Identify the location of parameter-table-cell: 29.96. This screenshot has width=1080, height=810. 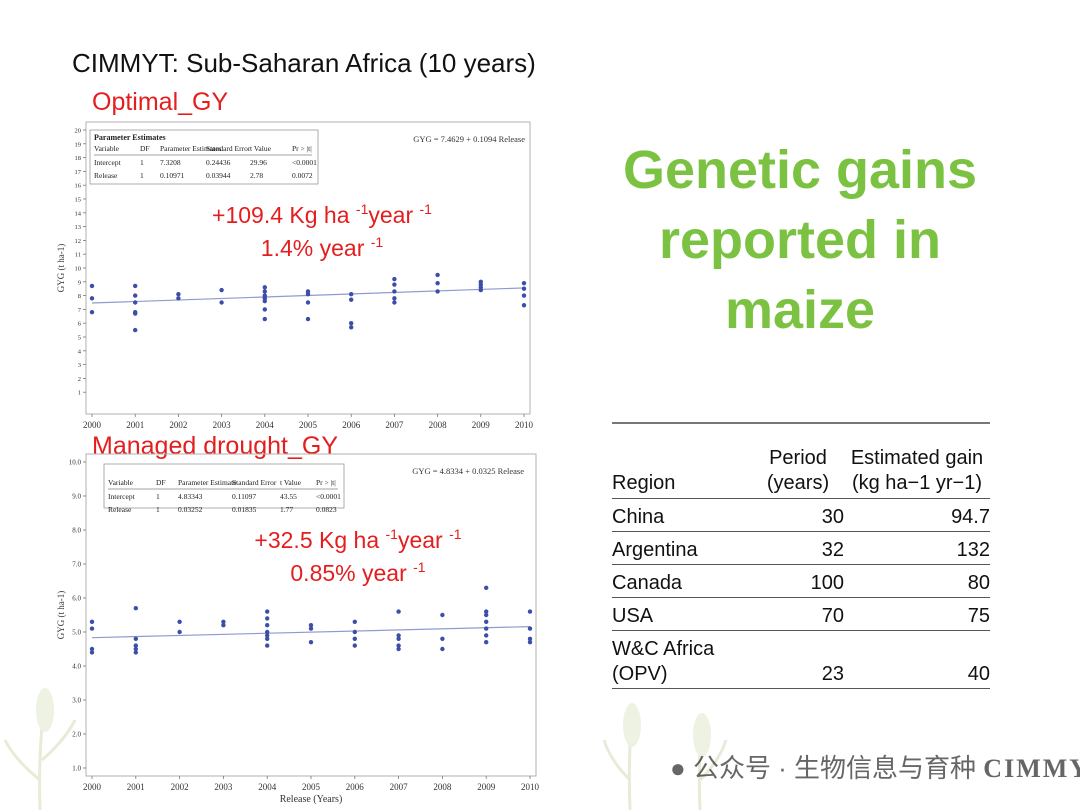
(258, 162).